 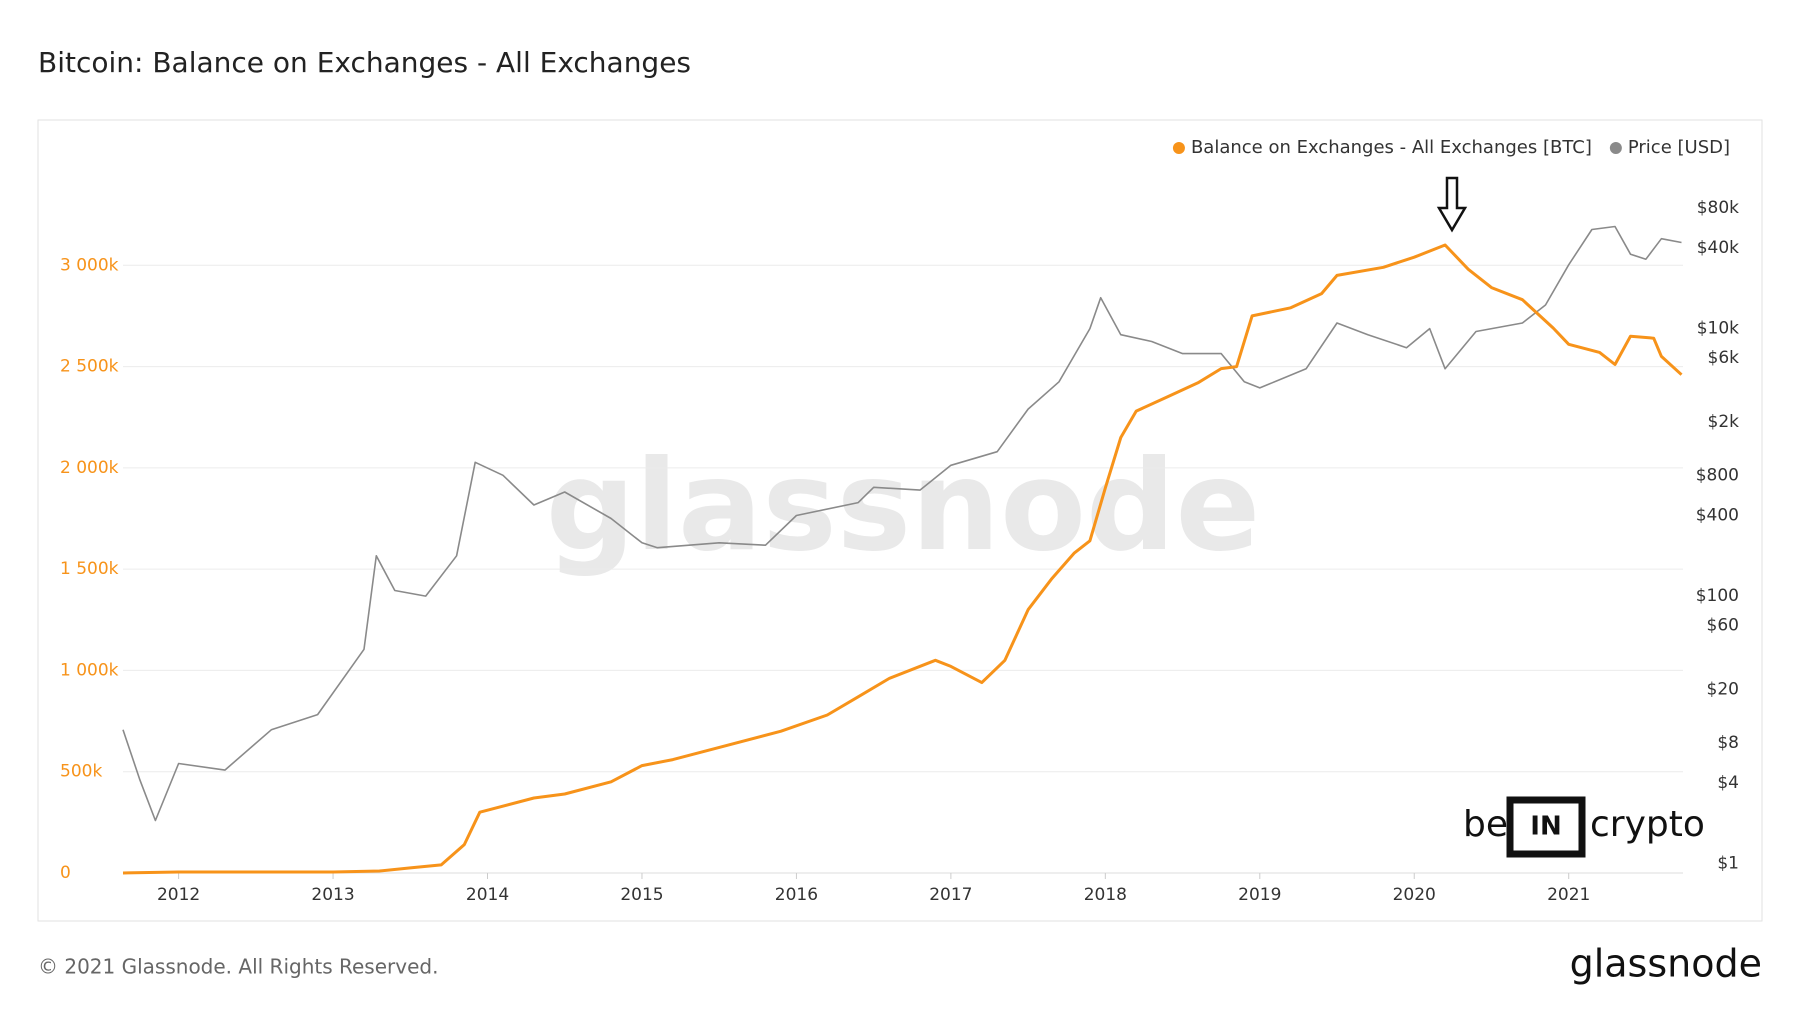 What do you see at coordinates (1647, 824) in the screenshot?
I see `badge-right: crypto` at bounding box center [1647, 824].